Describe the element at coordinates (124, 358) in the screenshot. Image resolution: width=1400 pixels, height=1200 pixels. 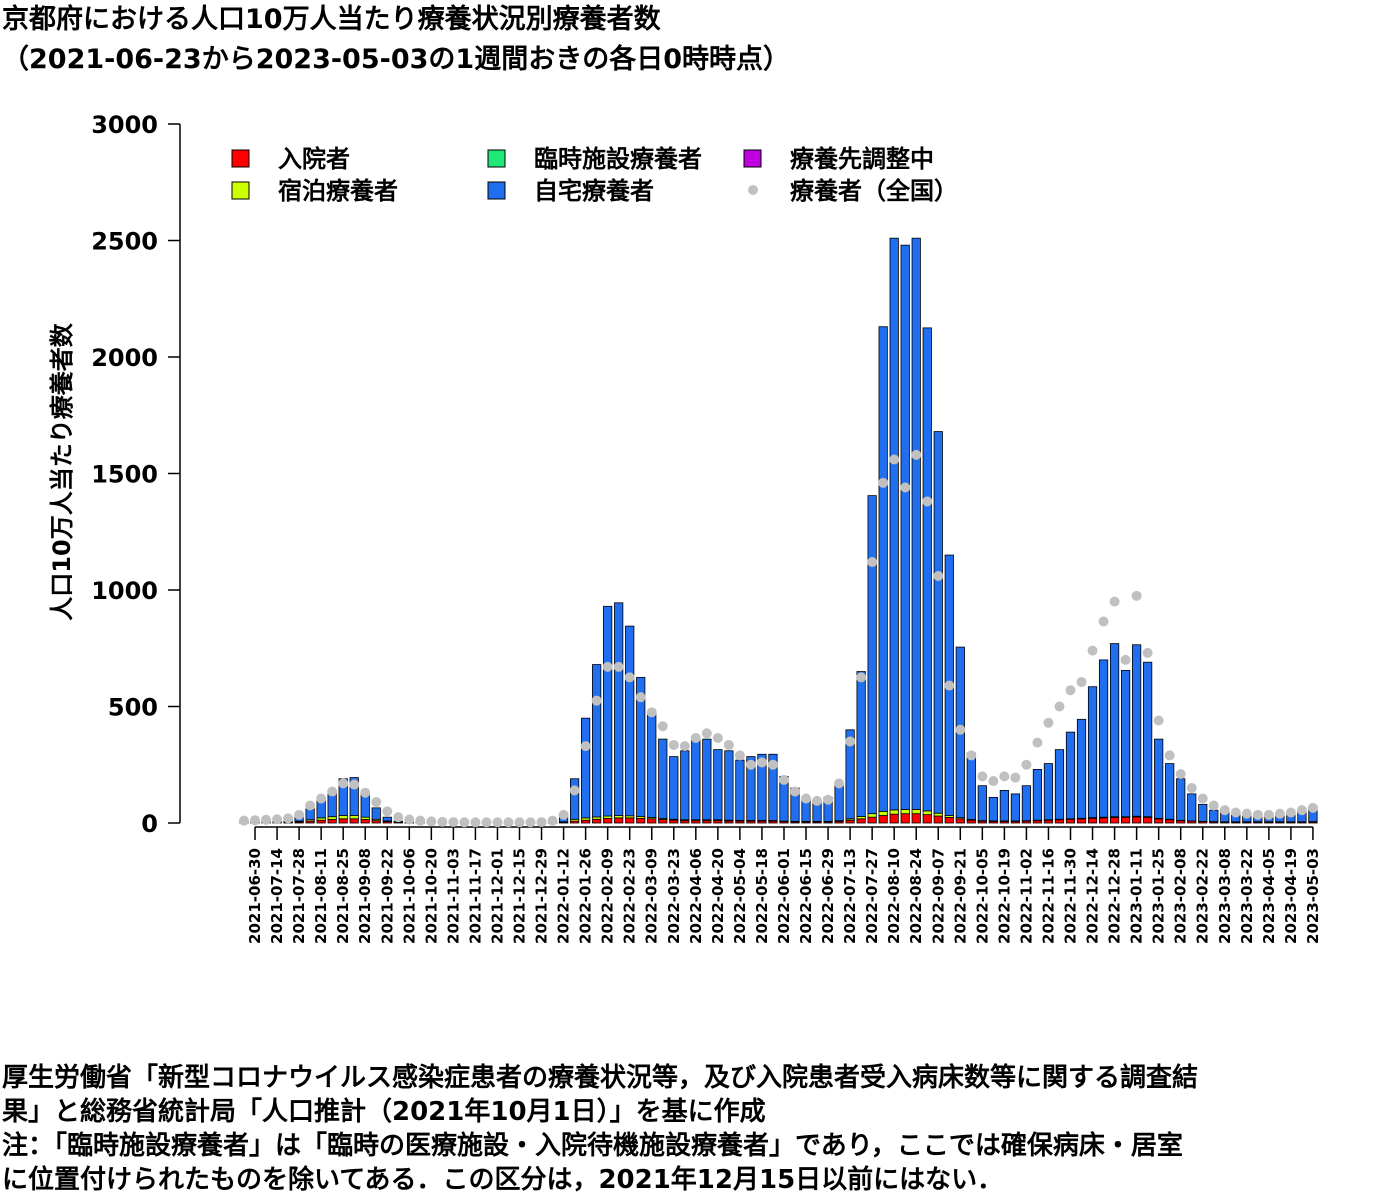
I see `y-tick-label: 2000` at that location.